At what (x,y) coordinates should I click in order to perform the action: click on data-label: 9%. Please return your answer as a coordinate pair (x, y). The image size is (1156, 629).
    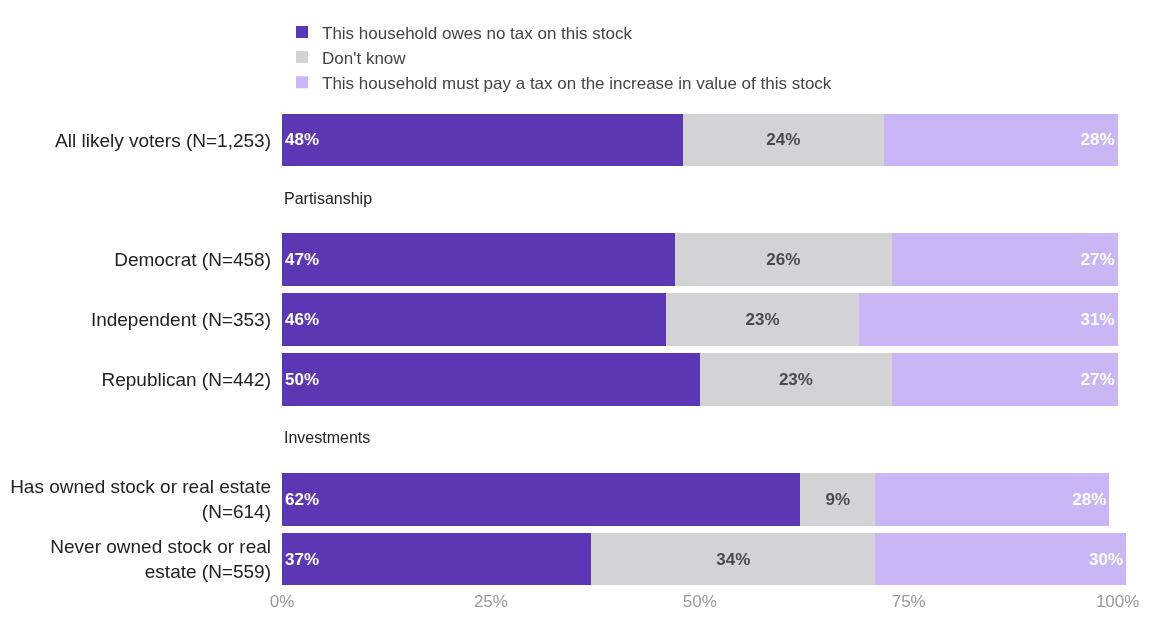
    Looking at the image, I should click on (837, 499).